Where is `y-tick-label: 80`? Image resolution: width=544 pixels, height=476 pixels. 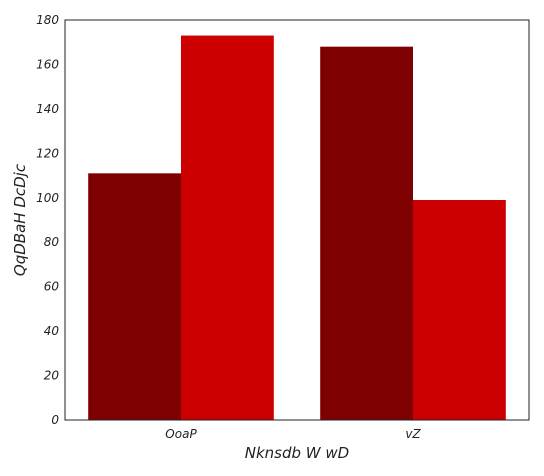 y-tick-label: 80 is located at coordinates (52, 242).